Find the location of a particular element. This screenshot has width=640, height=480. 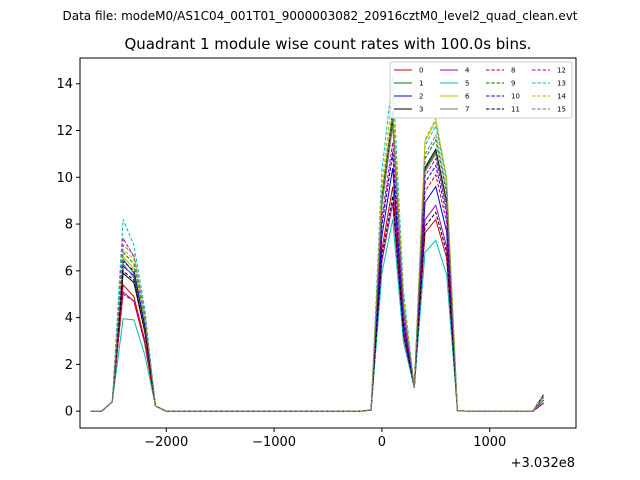

y-tick-label: 6 is located at coordinates (69, 271).